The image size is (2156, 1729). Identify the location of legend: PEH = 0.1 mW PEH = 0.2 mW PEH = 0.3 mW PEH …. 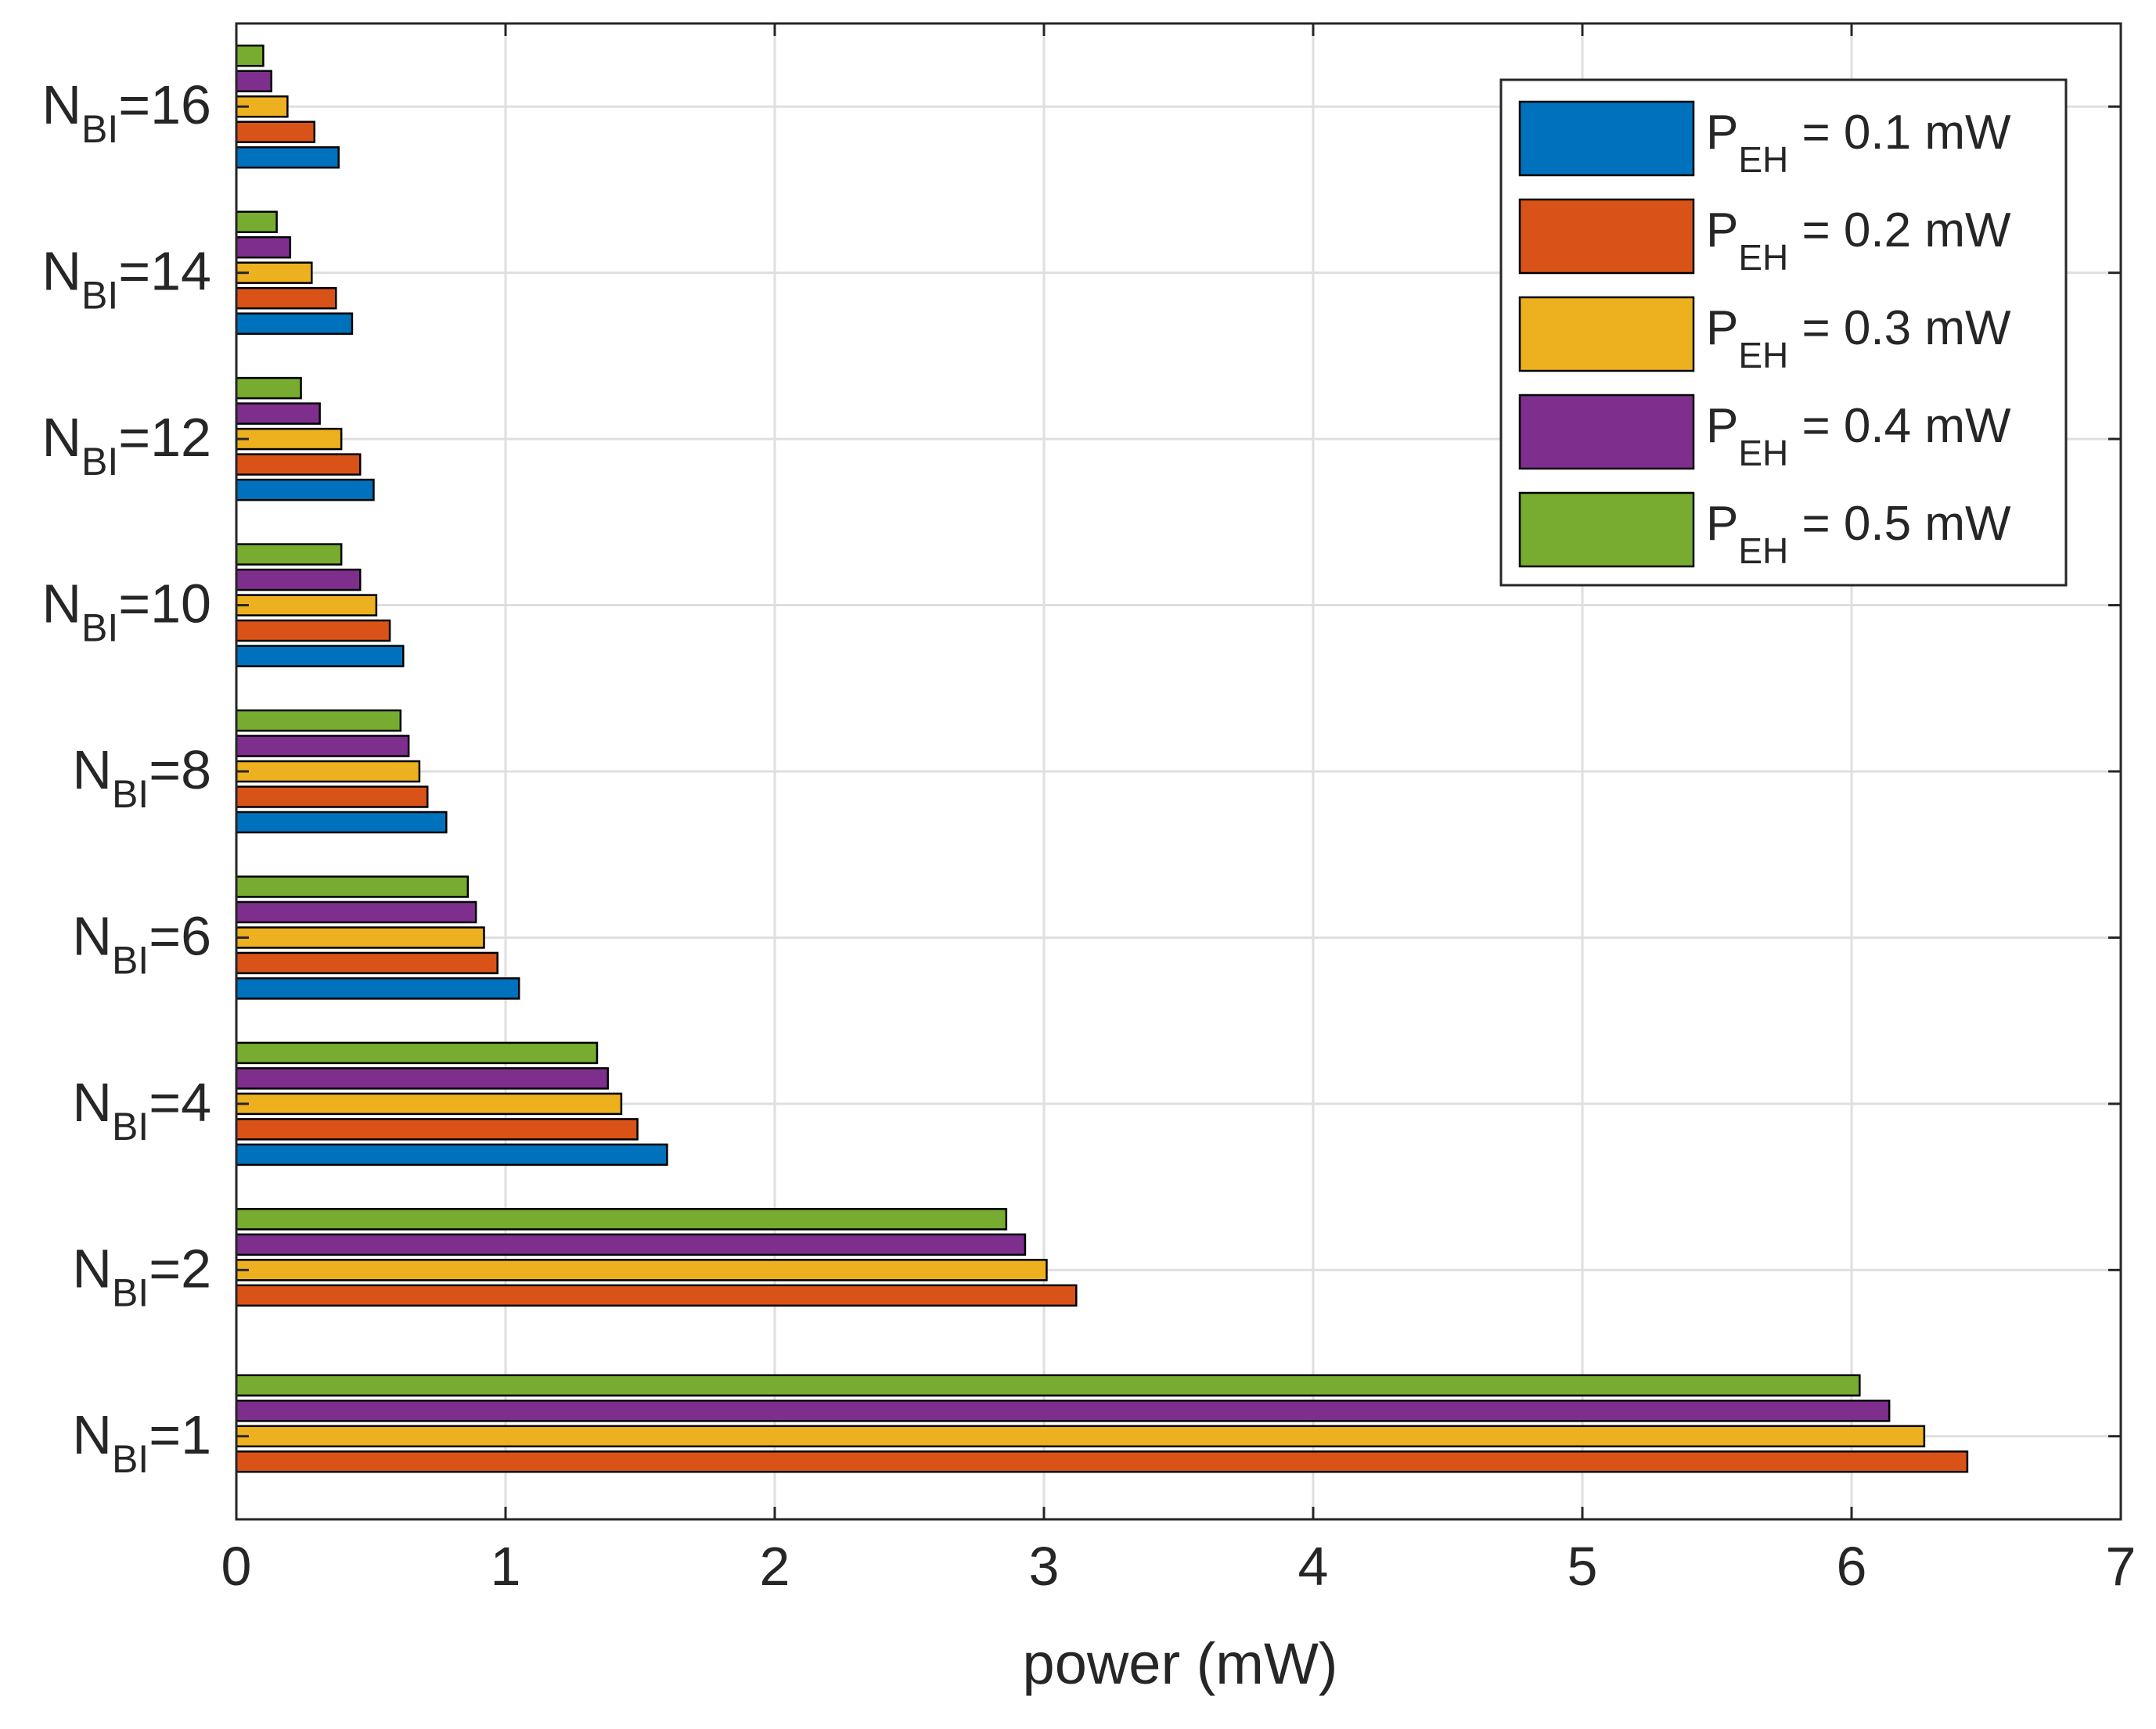
(1783, 332).